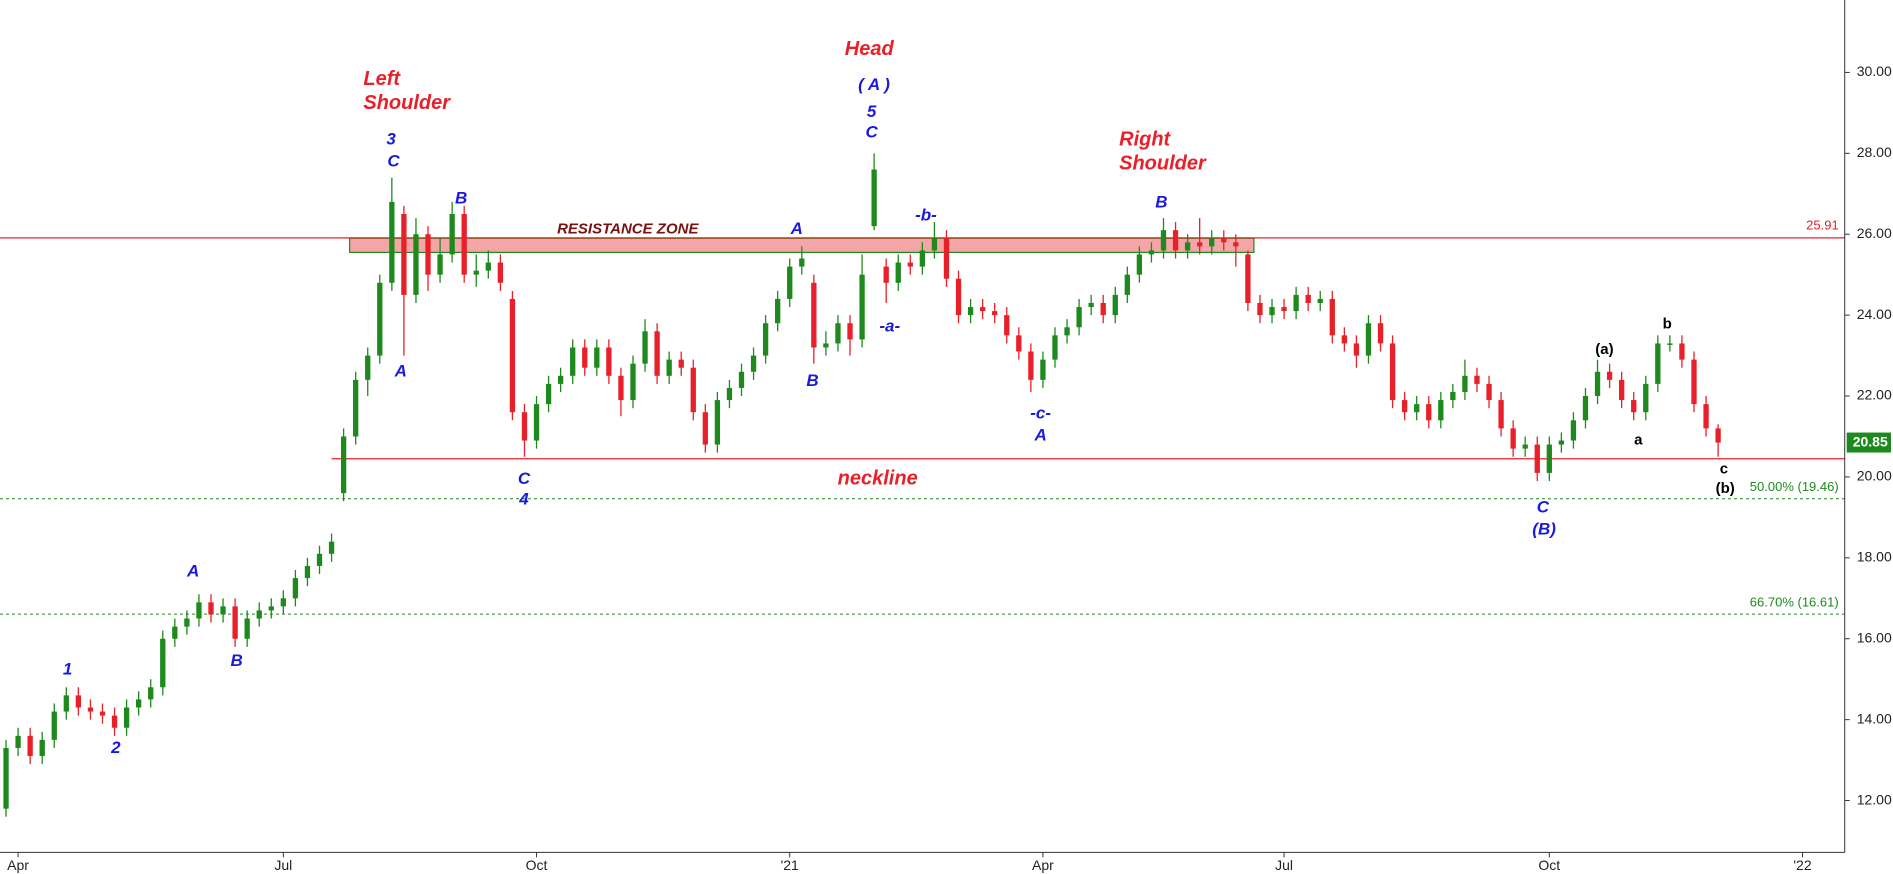  I want to click on wave-label: -a-, so click(889, 326).